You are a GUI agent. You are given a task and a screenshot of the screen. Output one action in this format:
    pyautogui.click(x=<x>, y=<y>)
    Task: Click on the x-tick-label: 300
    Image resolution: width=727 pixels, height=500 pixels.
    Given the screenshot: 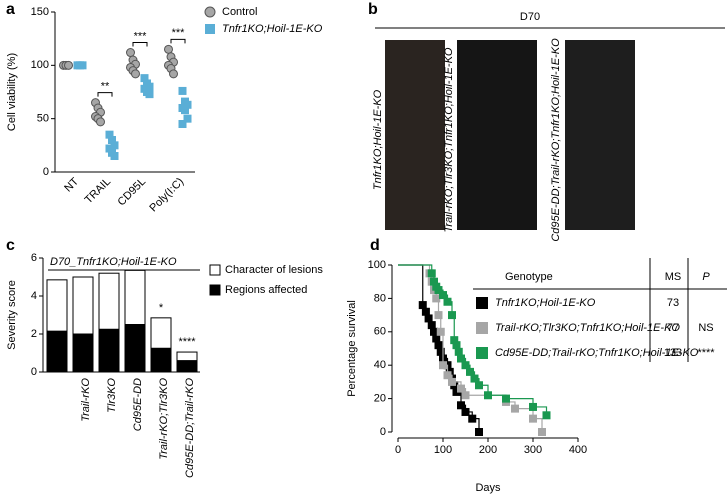 What is the action you would take?
    pyautogui.click(x=533, y=450)
    